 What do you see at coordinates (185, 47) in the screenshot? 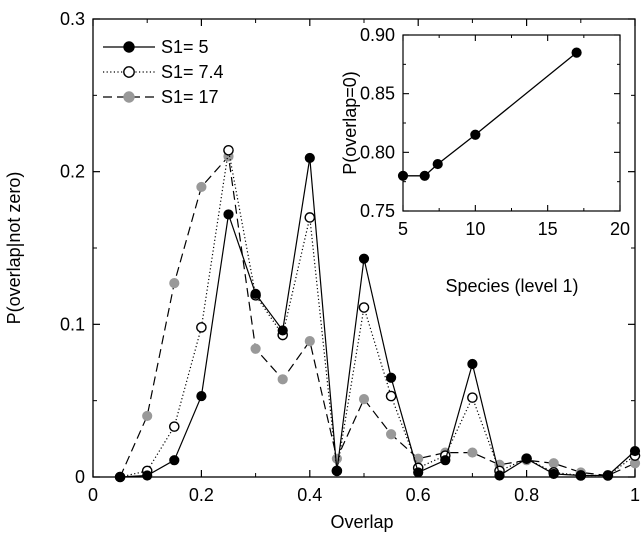
I see `legend-label: S1= 5` at bounding box center [185, 47].